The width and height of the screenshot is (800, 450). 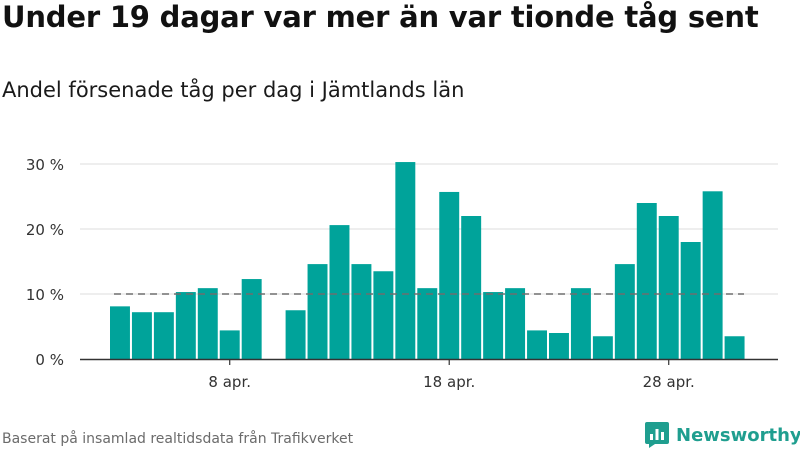 What do you see at coordinates (449, 382) in the screenshot?
I see `x-tick-label: 18 apr.` at bounding box center [449, 382].